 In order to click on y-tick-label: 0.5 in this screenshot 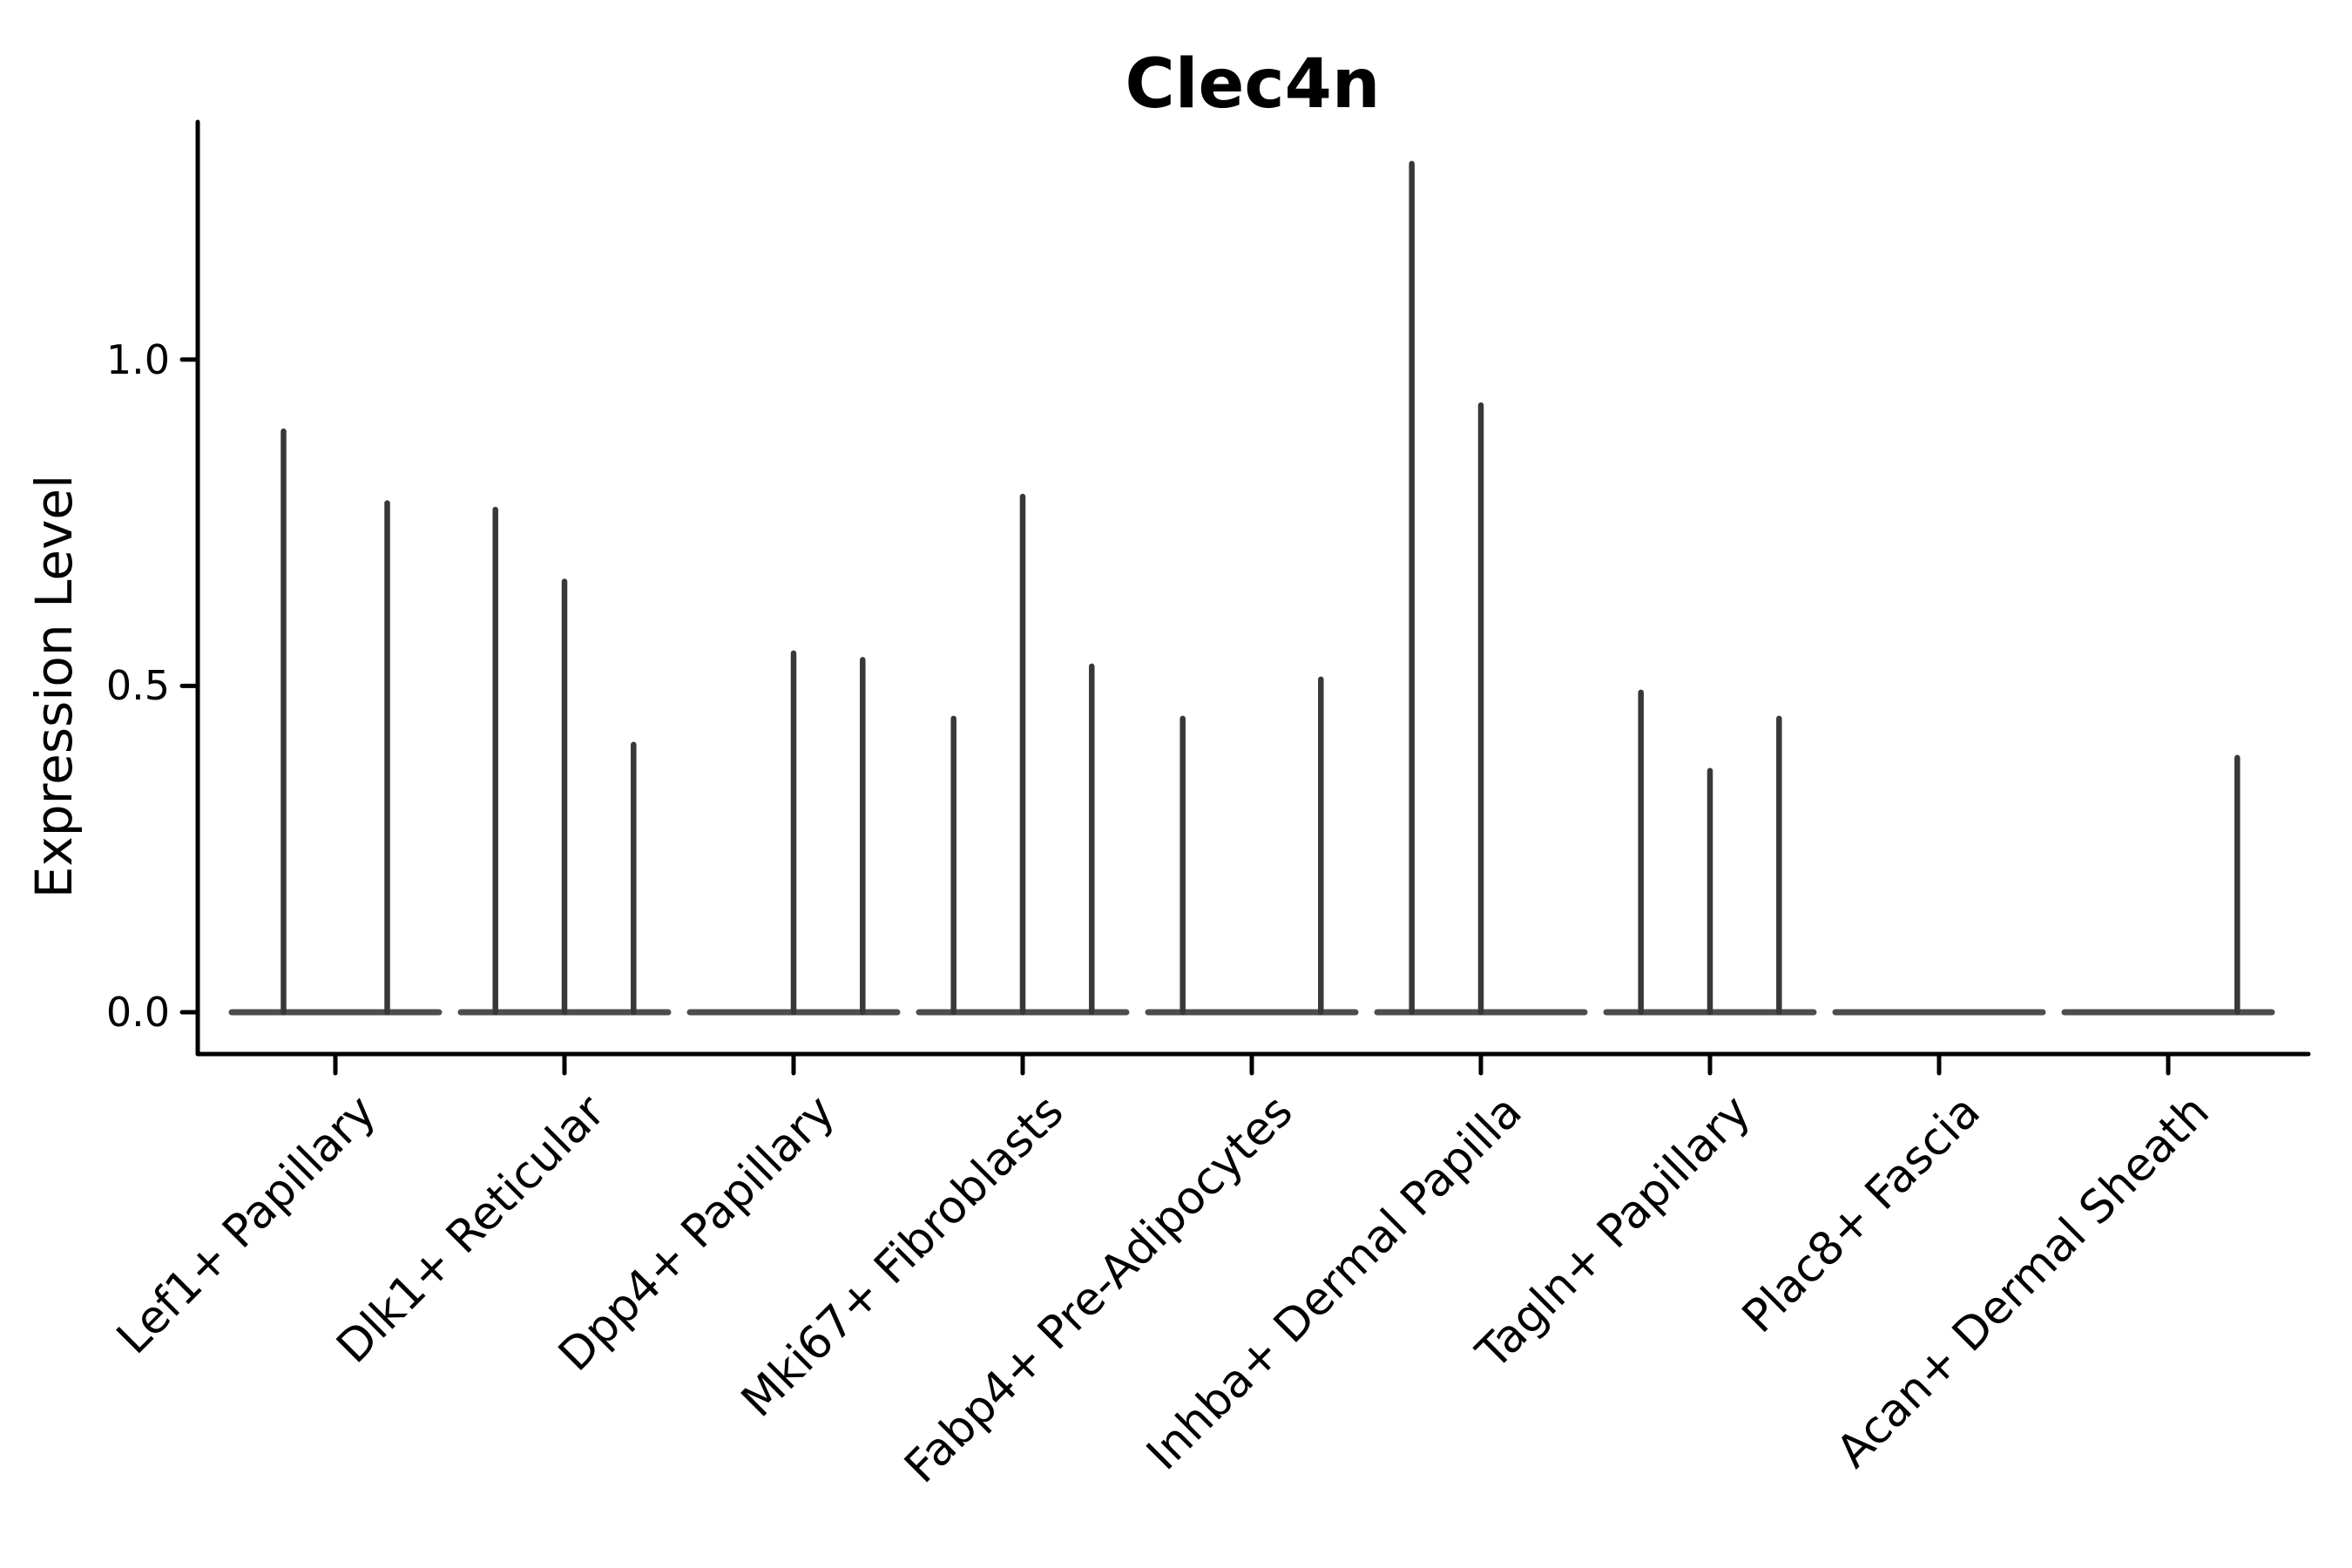, I will do `click(137, 686)`.